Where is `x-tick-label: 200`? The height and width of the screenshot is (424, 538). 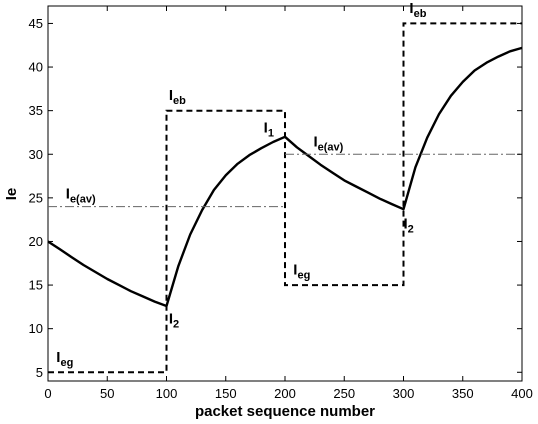
x-tick-label: 200 is located at coordinates (285, 393).